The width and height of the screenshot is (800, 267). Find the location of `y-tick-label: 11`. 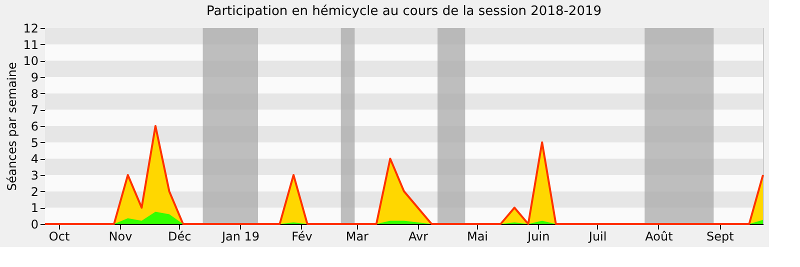

y-tick-label: 11 is located at coordinates (30, 45).